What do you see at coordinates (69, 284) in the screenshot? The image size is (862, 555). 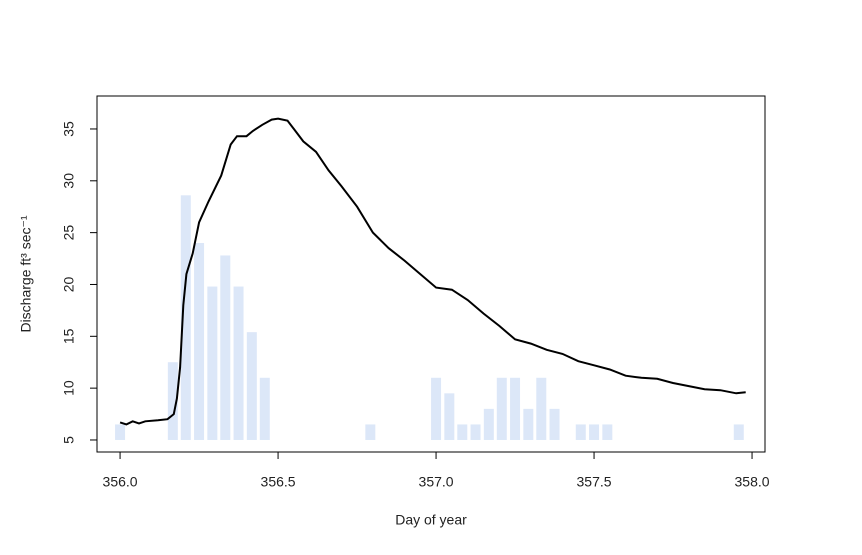 I see `y-tick-label: 20` at bounding box center [69, 284].